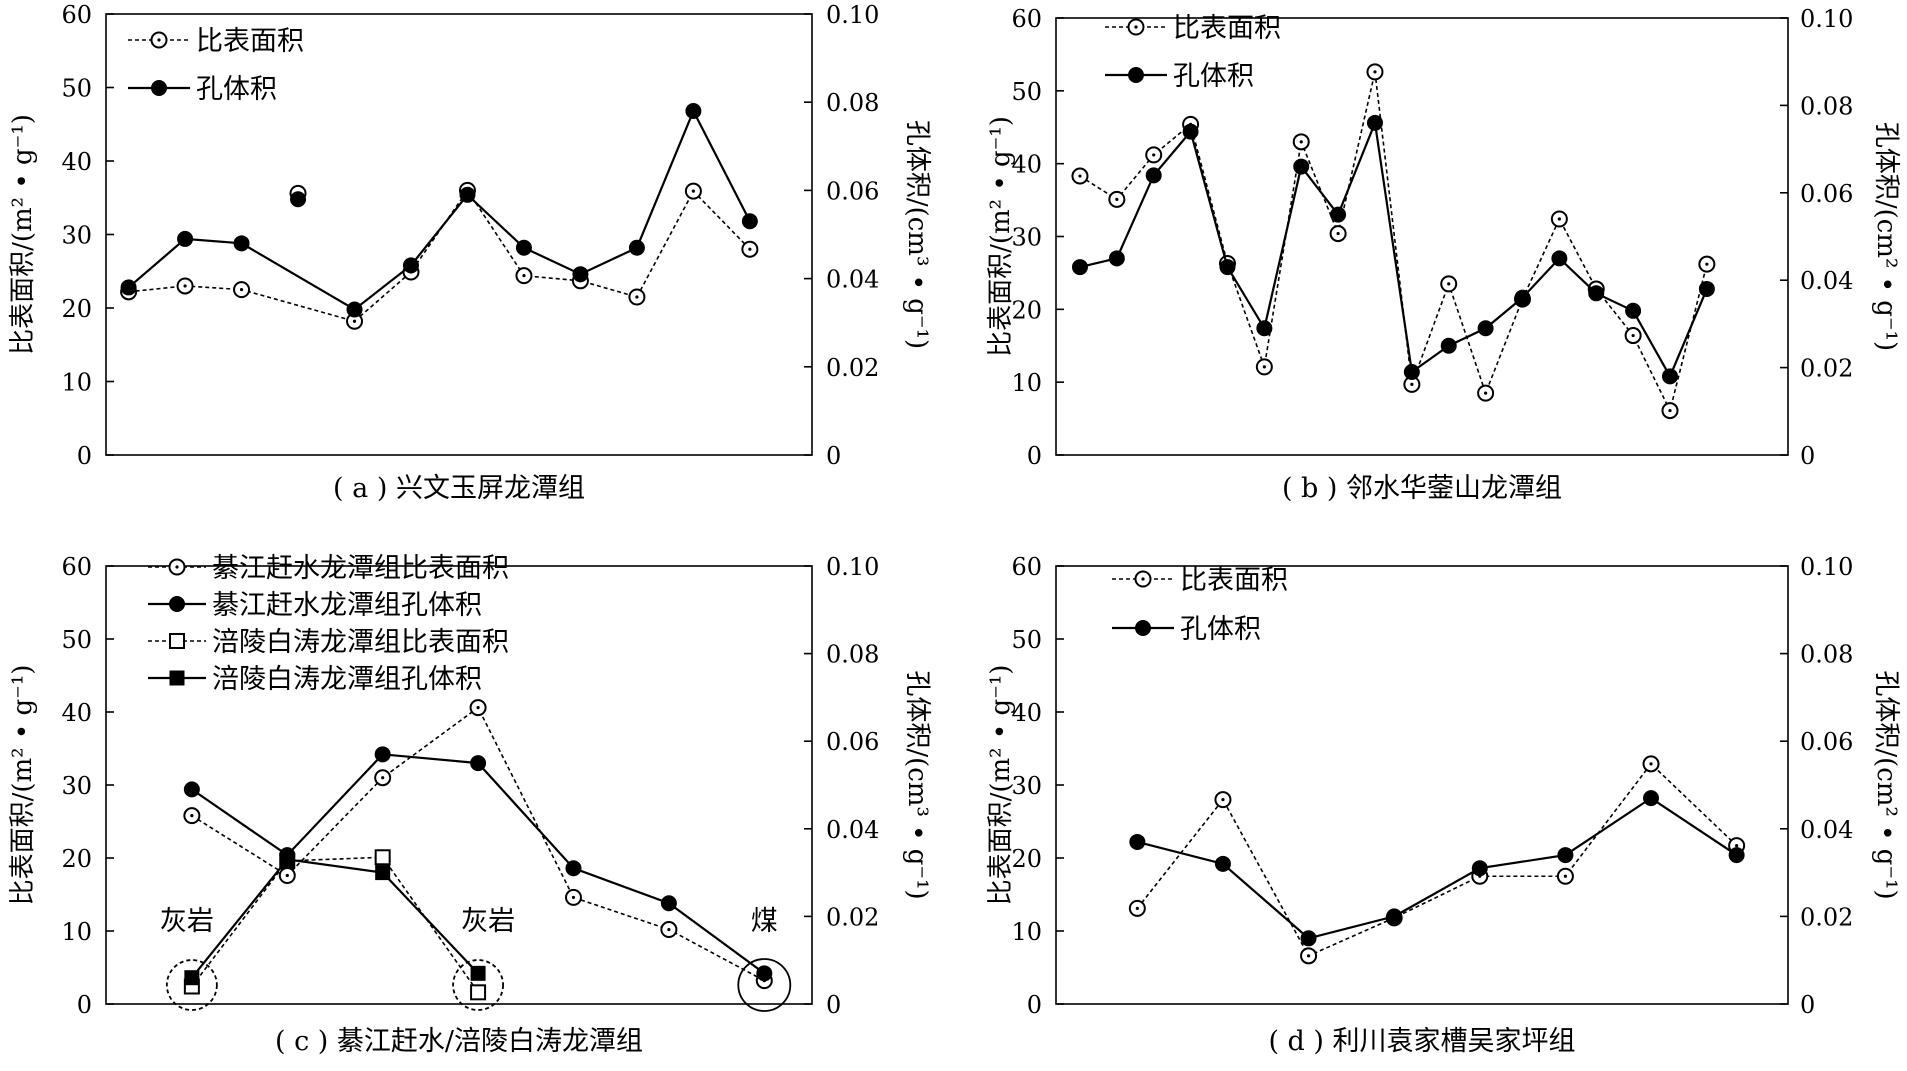  What do you see at coordinates (1026, 310) in the screenshot?
I see `left-tick-label: 20` at bounding box center [1026, 310].